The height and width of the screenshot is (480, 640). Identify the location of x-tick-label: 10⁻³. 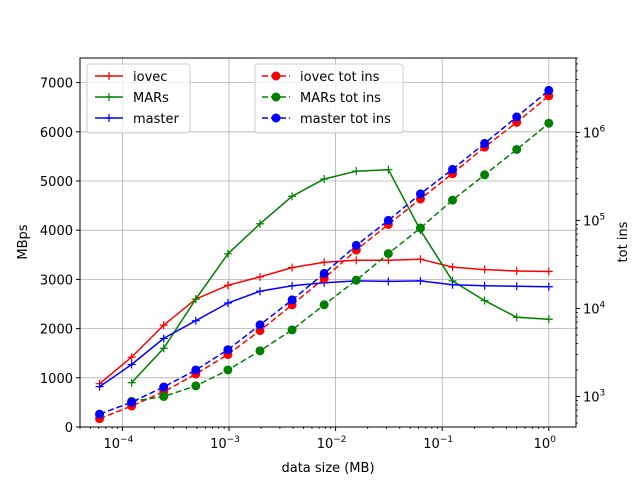
(225, 443).